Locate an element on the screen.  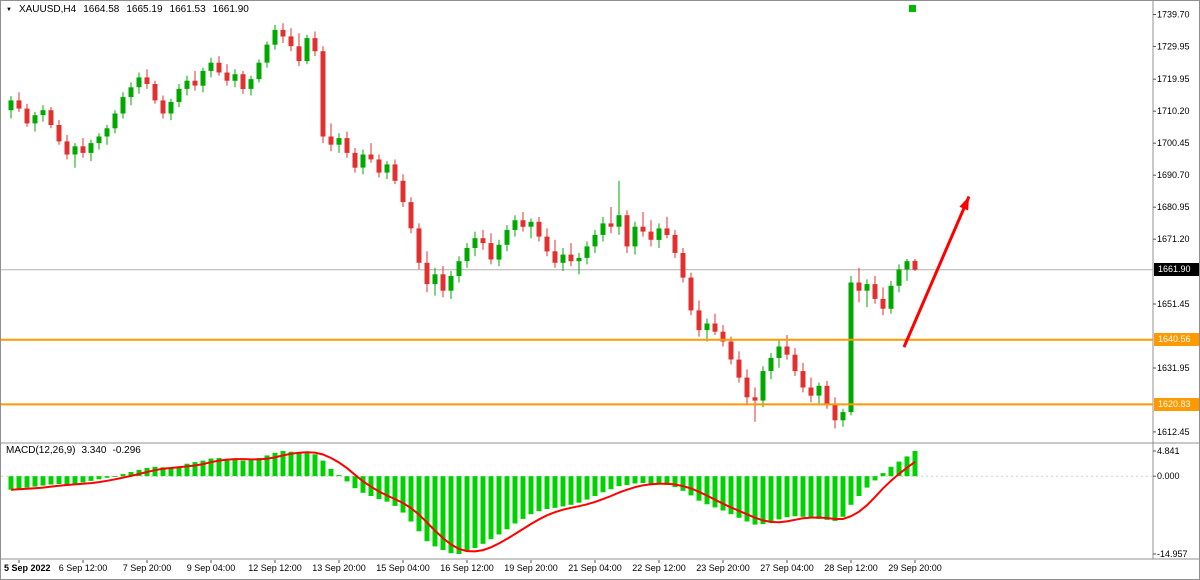
svg-text: 1729.95 is located at coordinates (1173, 46).